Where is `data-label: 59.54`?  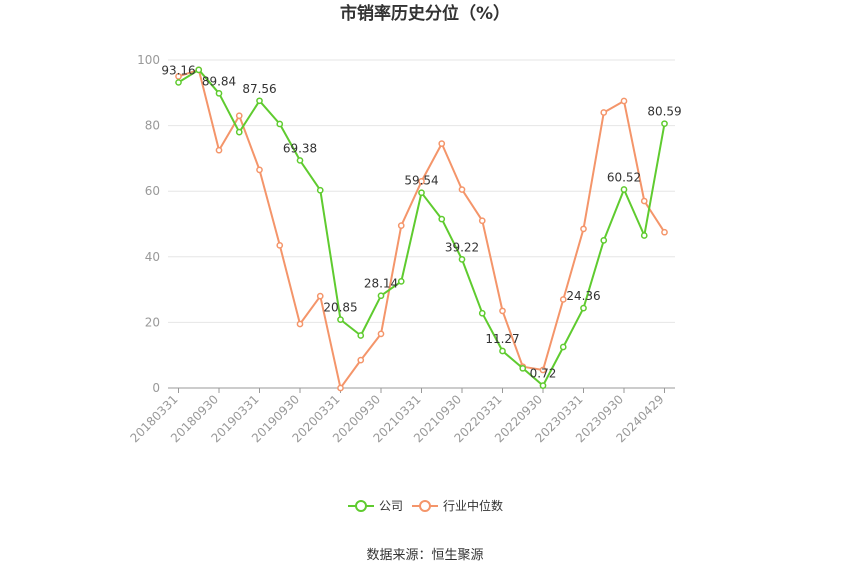
data-label: 59.54 is located at coordinates (421, 181).